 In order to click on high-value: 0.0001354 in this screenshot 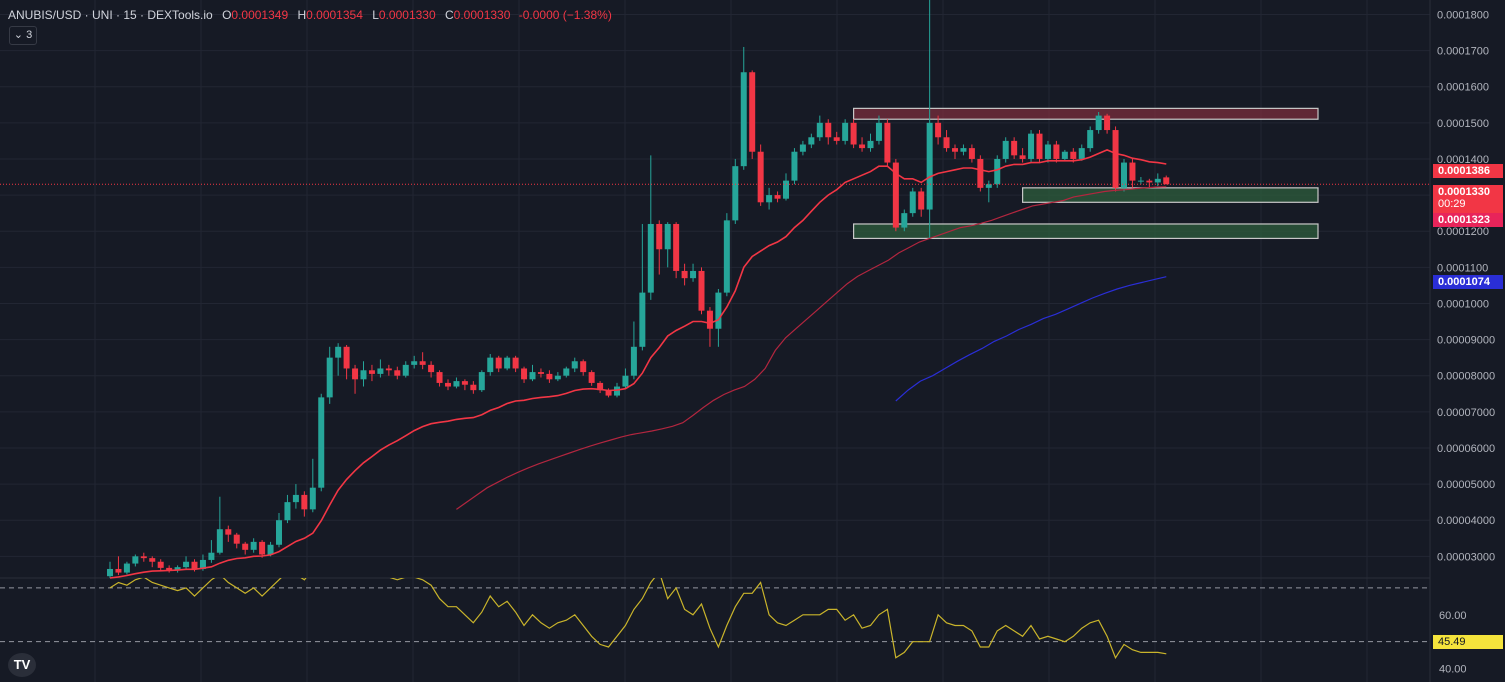, I will do `click(334, 15)`.